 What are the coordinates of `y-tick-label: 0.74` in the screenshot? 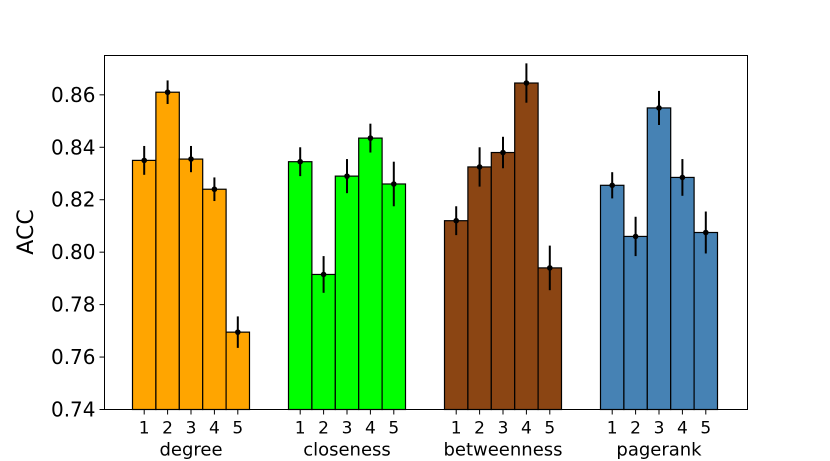 It's located at (73, 410).